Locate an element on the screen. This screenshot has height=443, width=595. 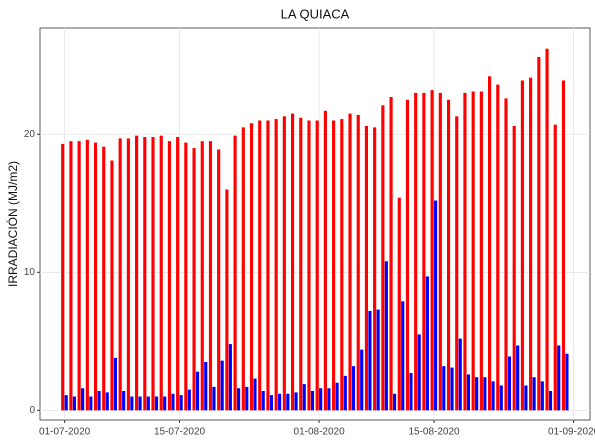
x-tick-label: 01-07-2020 is located at coordinates (65, 432).